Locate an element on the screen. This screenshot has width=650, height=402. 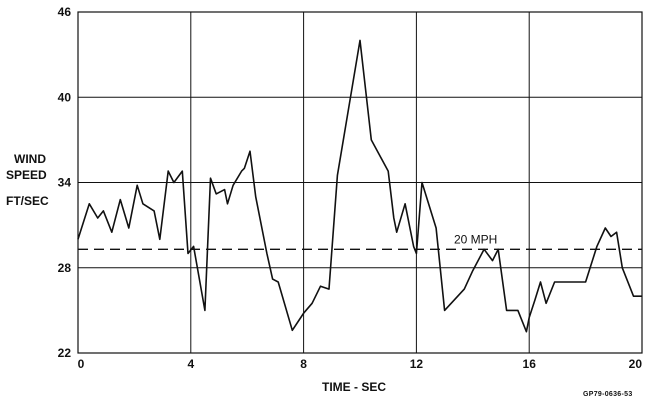
x-axis-label: TIME - SEC is located at coordinates (354, 387).